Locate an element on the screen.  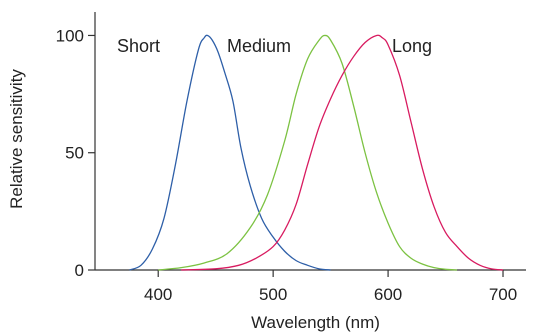
x-axis-ticks: 400 500 600 700 is located at coordinates (330, 287).